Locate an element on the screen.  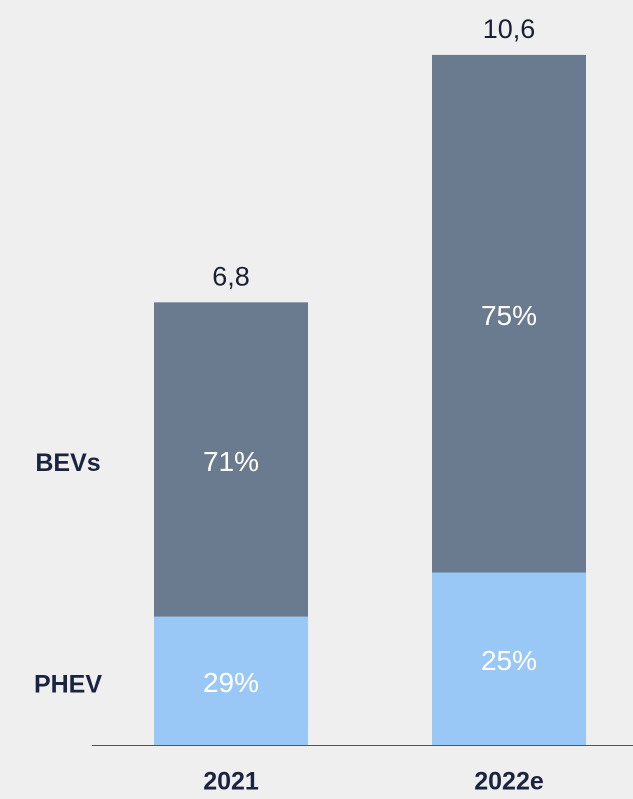
x-tick-label: 2022e is located at coordinates (509, 782).